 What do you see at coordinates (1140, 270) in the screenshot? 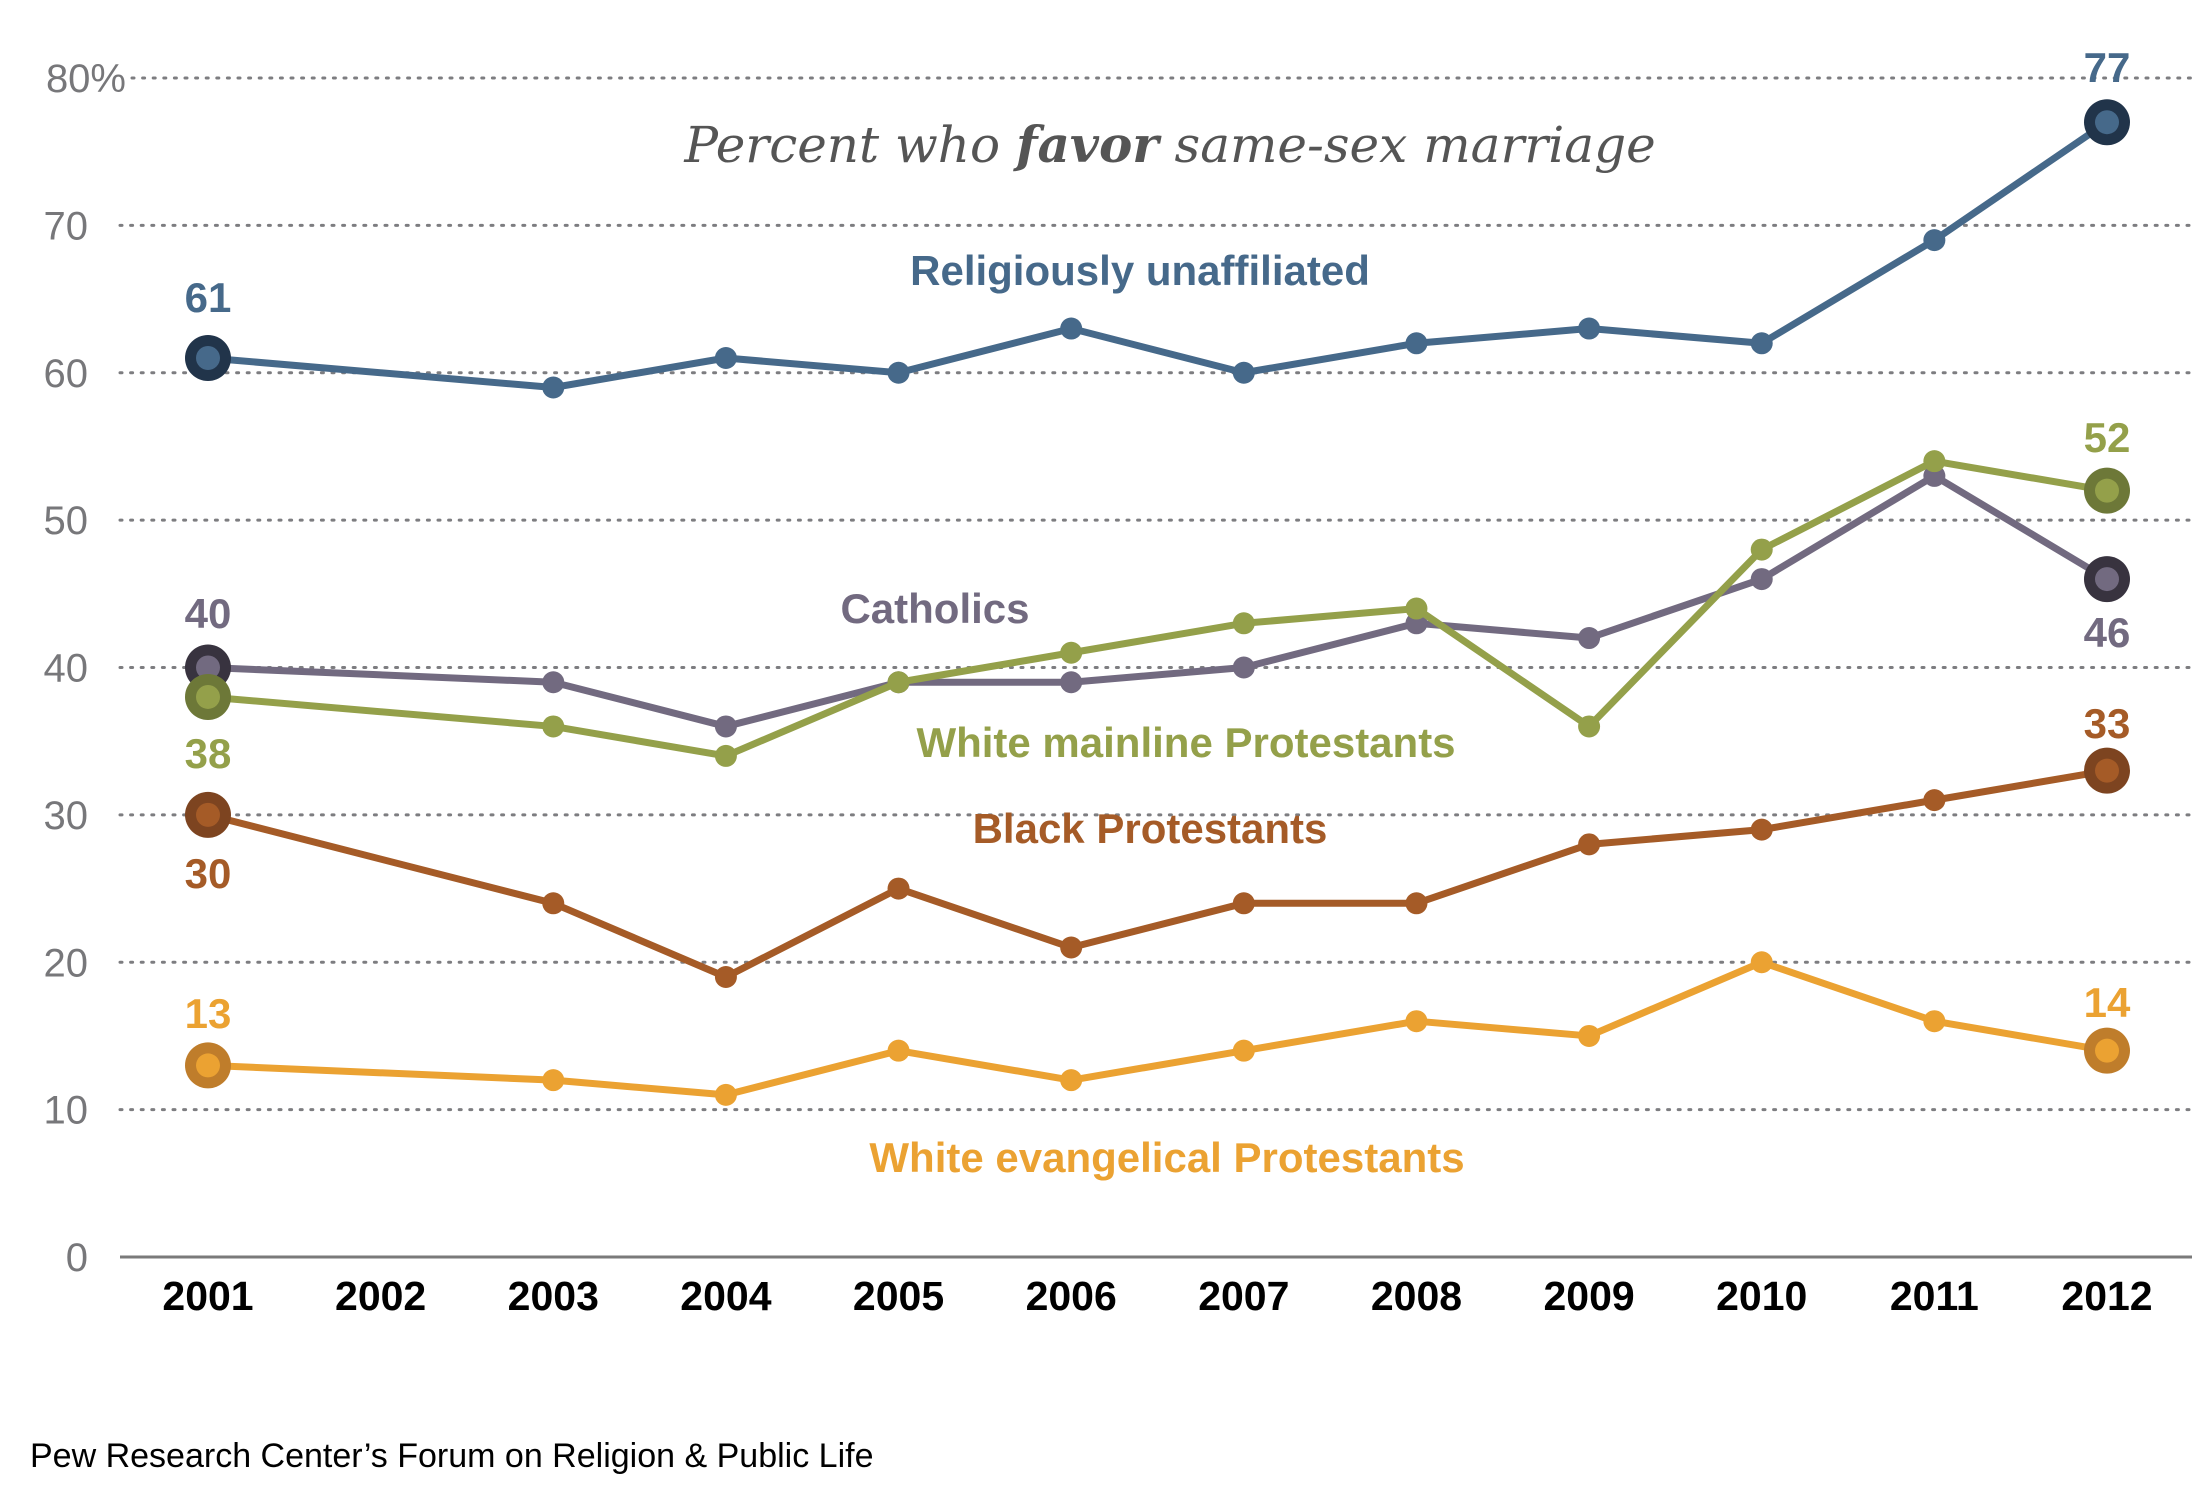
I see `series-label-unaffiliated: Religiously unaffiliated` at bounding box center [1140, 270].